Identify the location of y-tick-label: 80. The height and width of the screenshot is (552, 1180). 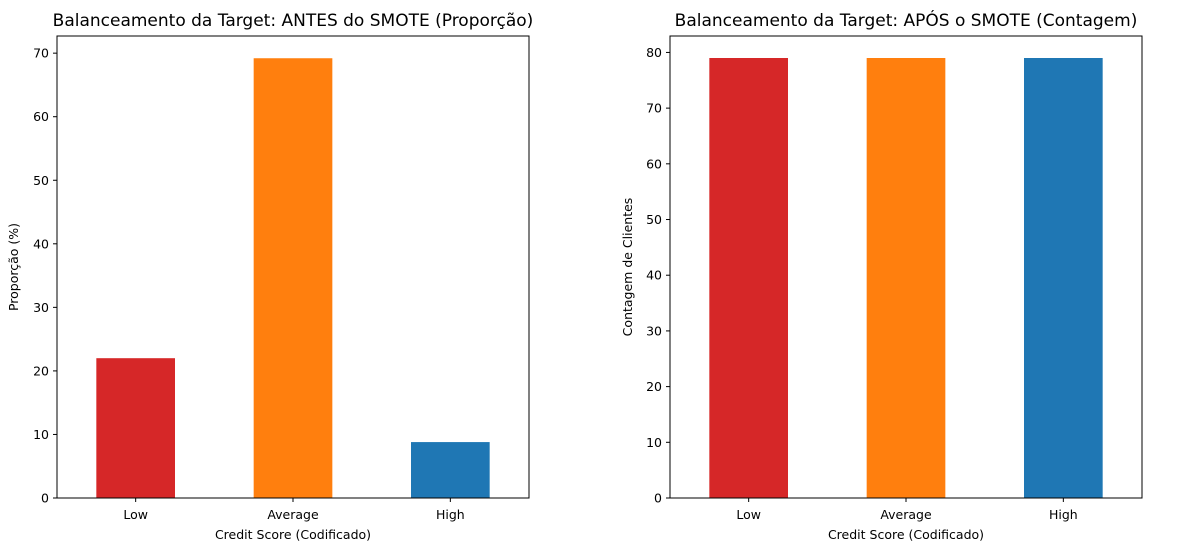
(654, 52).